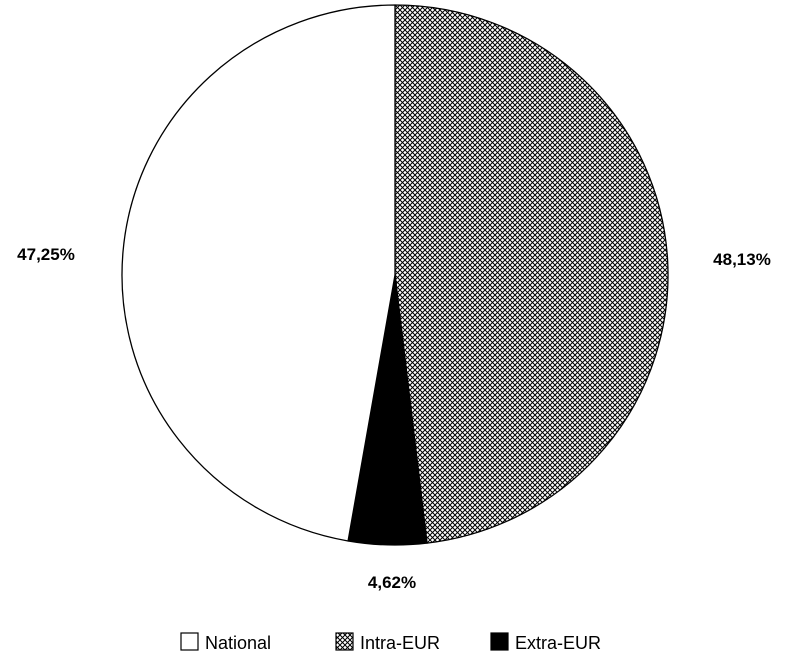 This screenshot has width=785, height=661. I want to click on slice-label-intra-eur: 48,13%, so click(742, 259).